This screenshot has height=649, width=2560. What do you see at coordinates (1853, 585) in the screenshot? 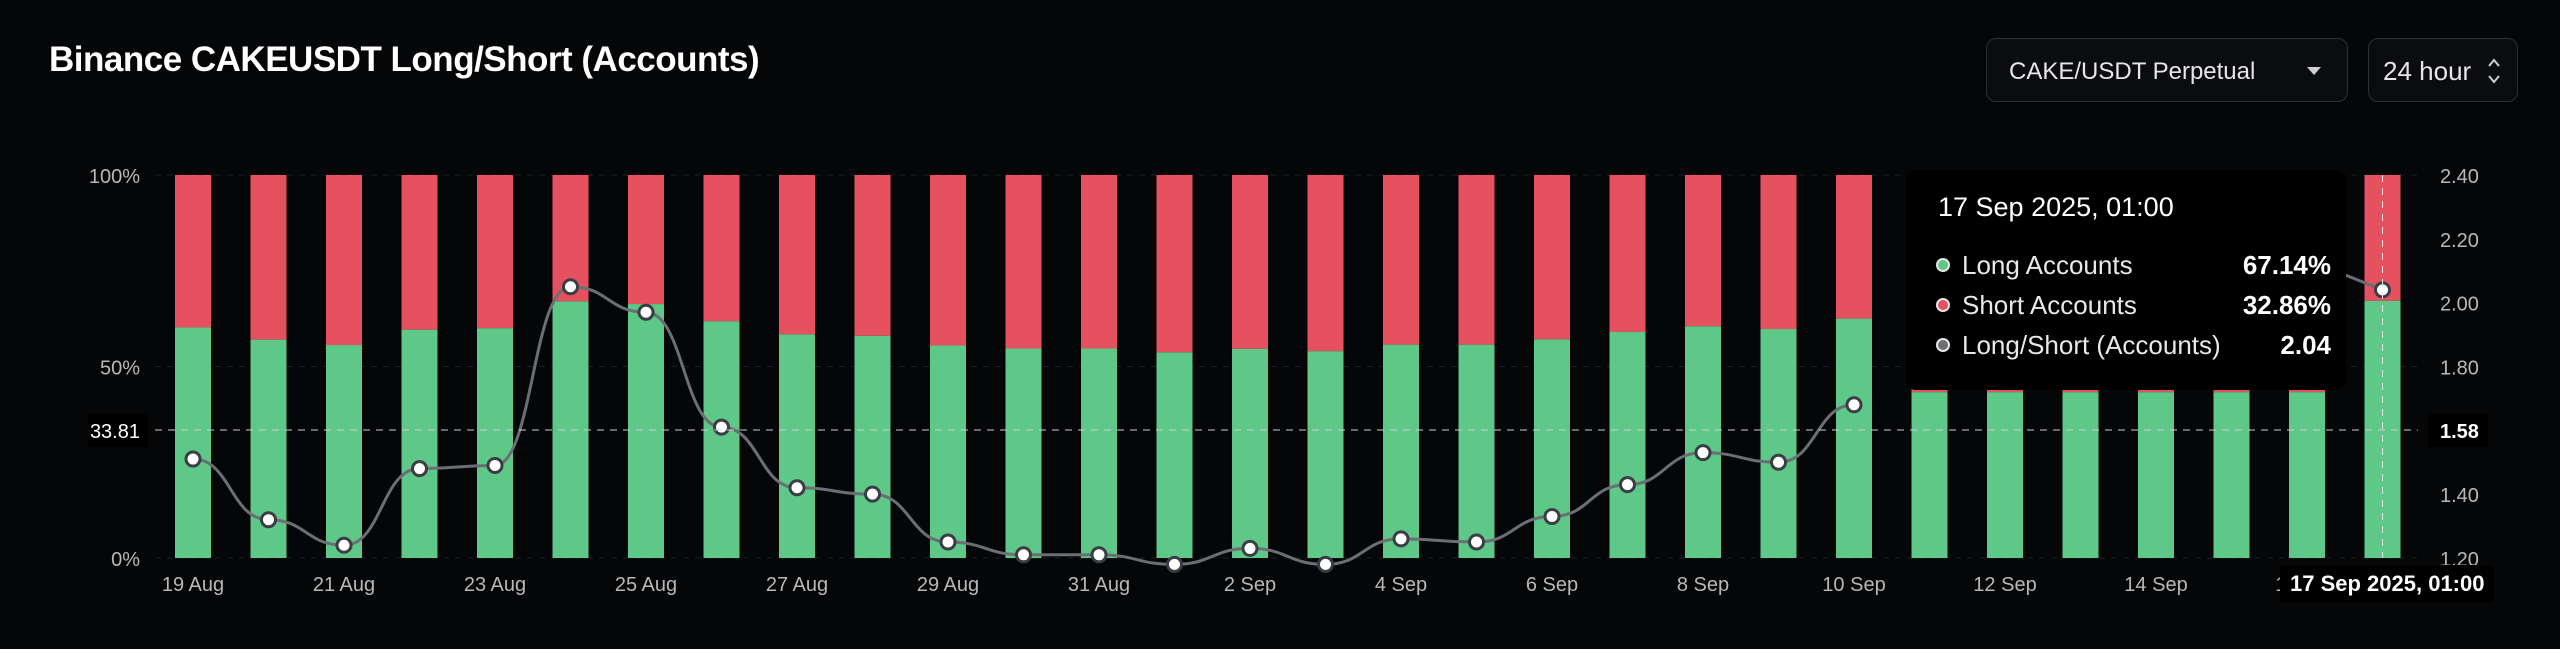
I see `x-tick-label: 10 Sep` at bounding box center [1853, 585].